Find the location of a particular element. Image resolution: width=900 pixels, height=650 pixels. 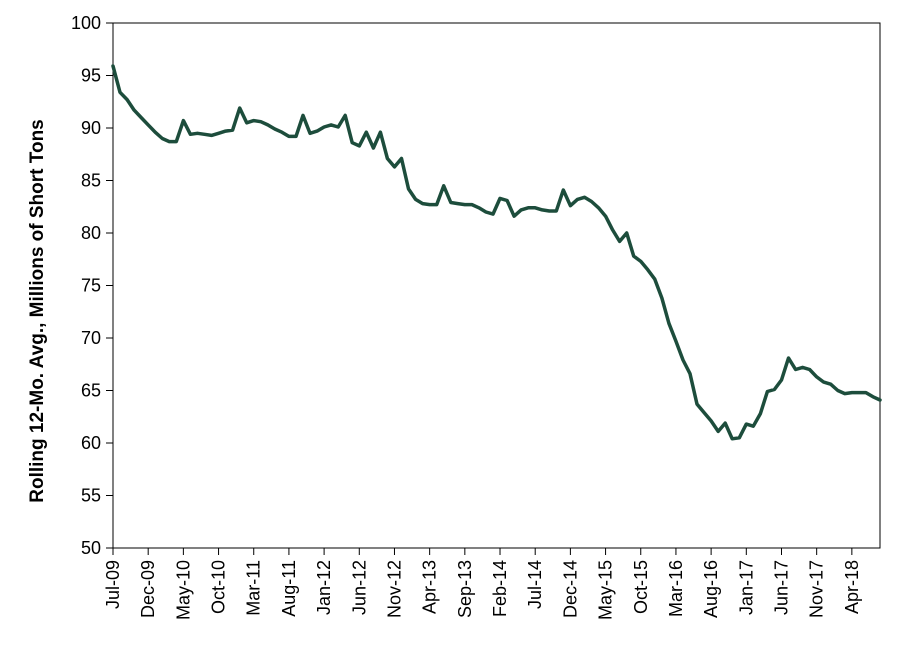

x-tick-label: Oct-15 is located at coordinates (641, 587).